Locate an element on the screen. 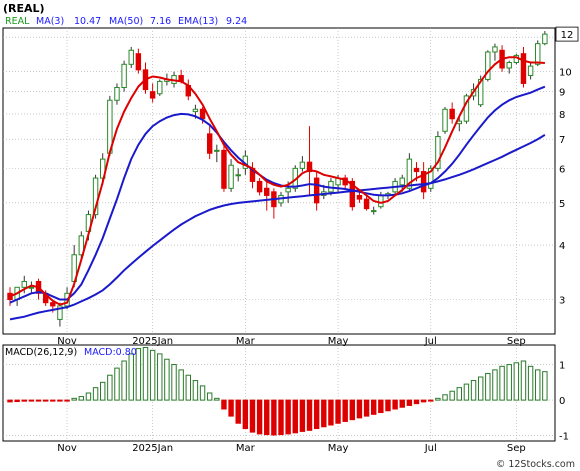 The width and height of the screenshot is (580, 471). macd-tick-label: -1 is located at coordinates (564, 437).